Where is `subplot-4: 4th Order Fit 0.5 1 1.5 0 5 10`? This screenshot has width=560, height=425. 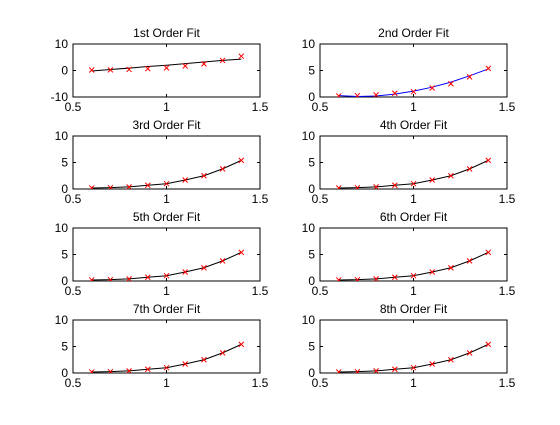 subplot-4: 4th Order Fit 0.5 1 1.5 0 5 10 is located at coordinates (409, 162).